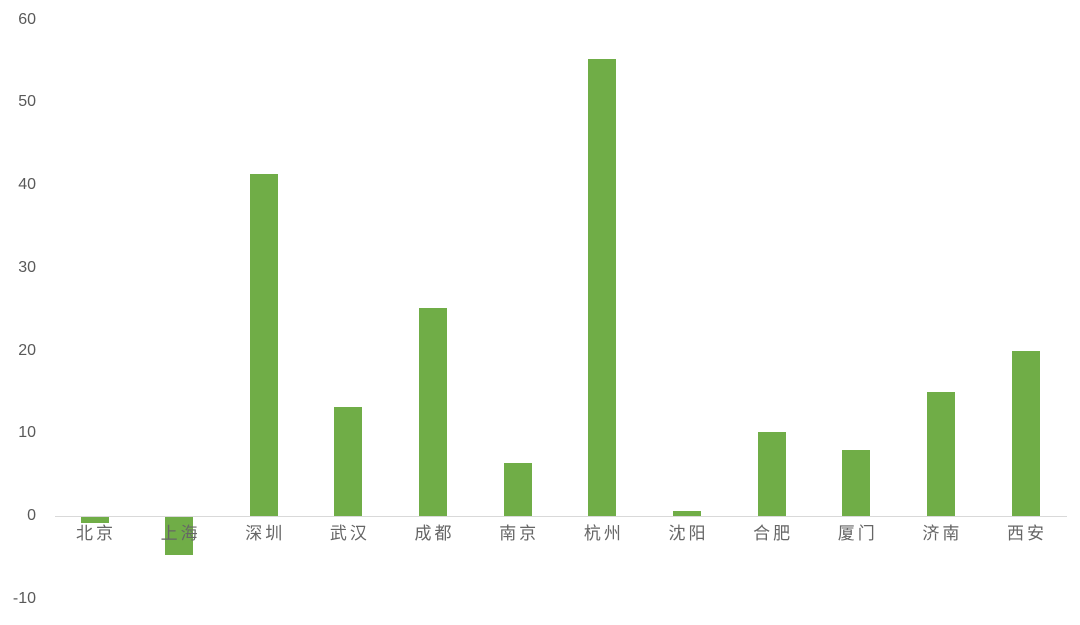 The width and height of the screenshot is (1080, 625). Describe the element at coordinates (349, 533) in the screenshot. I see `x-axis-category-label: 武汉` at that location.